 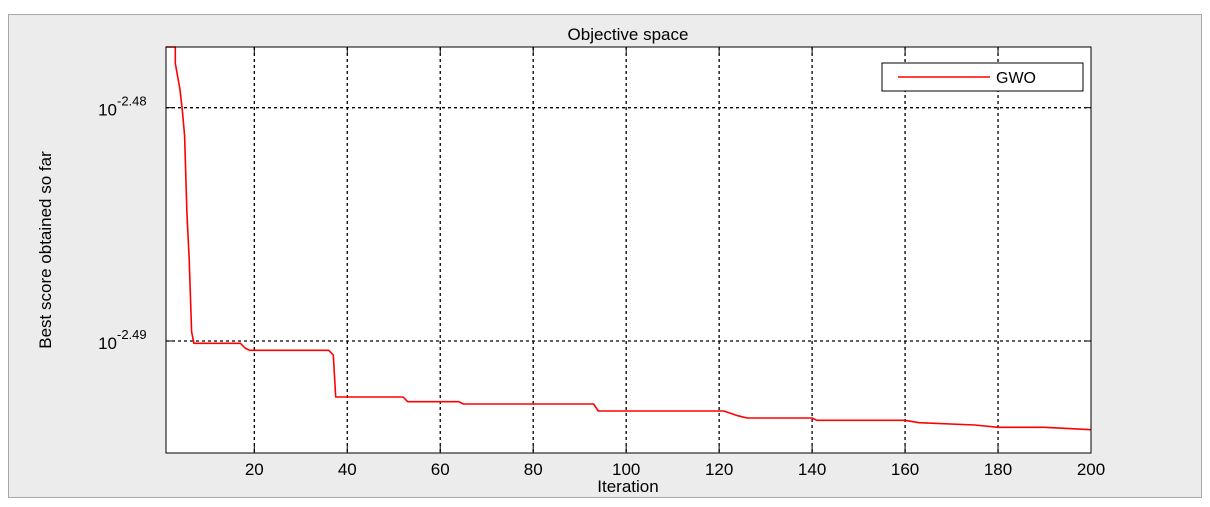 What do you see at coordinates (254, 469) in the screenshot?
I see `x-tick-label: 20` at bounding box center [254, 469].